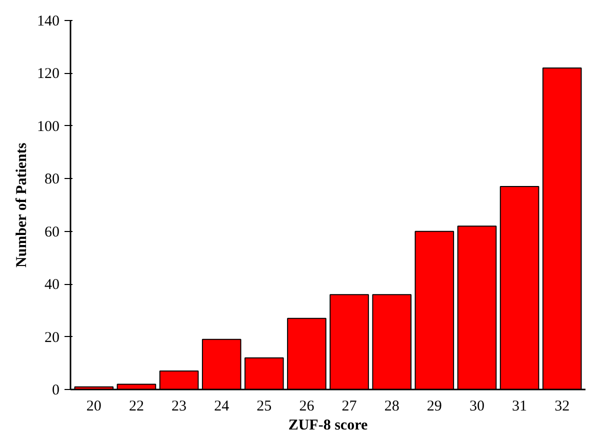 This screenshot has height=439, width=600. What do you see at coordinates (22, 205) in the screenshot?
I see `y-axis-title: Number of Patients` at bounding box center [22, 205].